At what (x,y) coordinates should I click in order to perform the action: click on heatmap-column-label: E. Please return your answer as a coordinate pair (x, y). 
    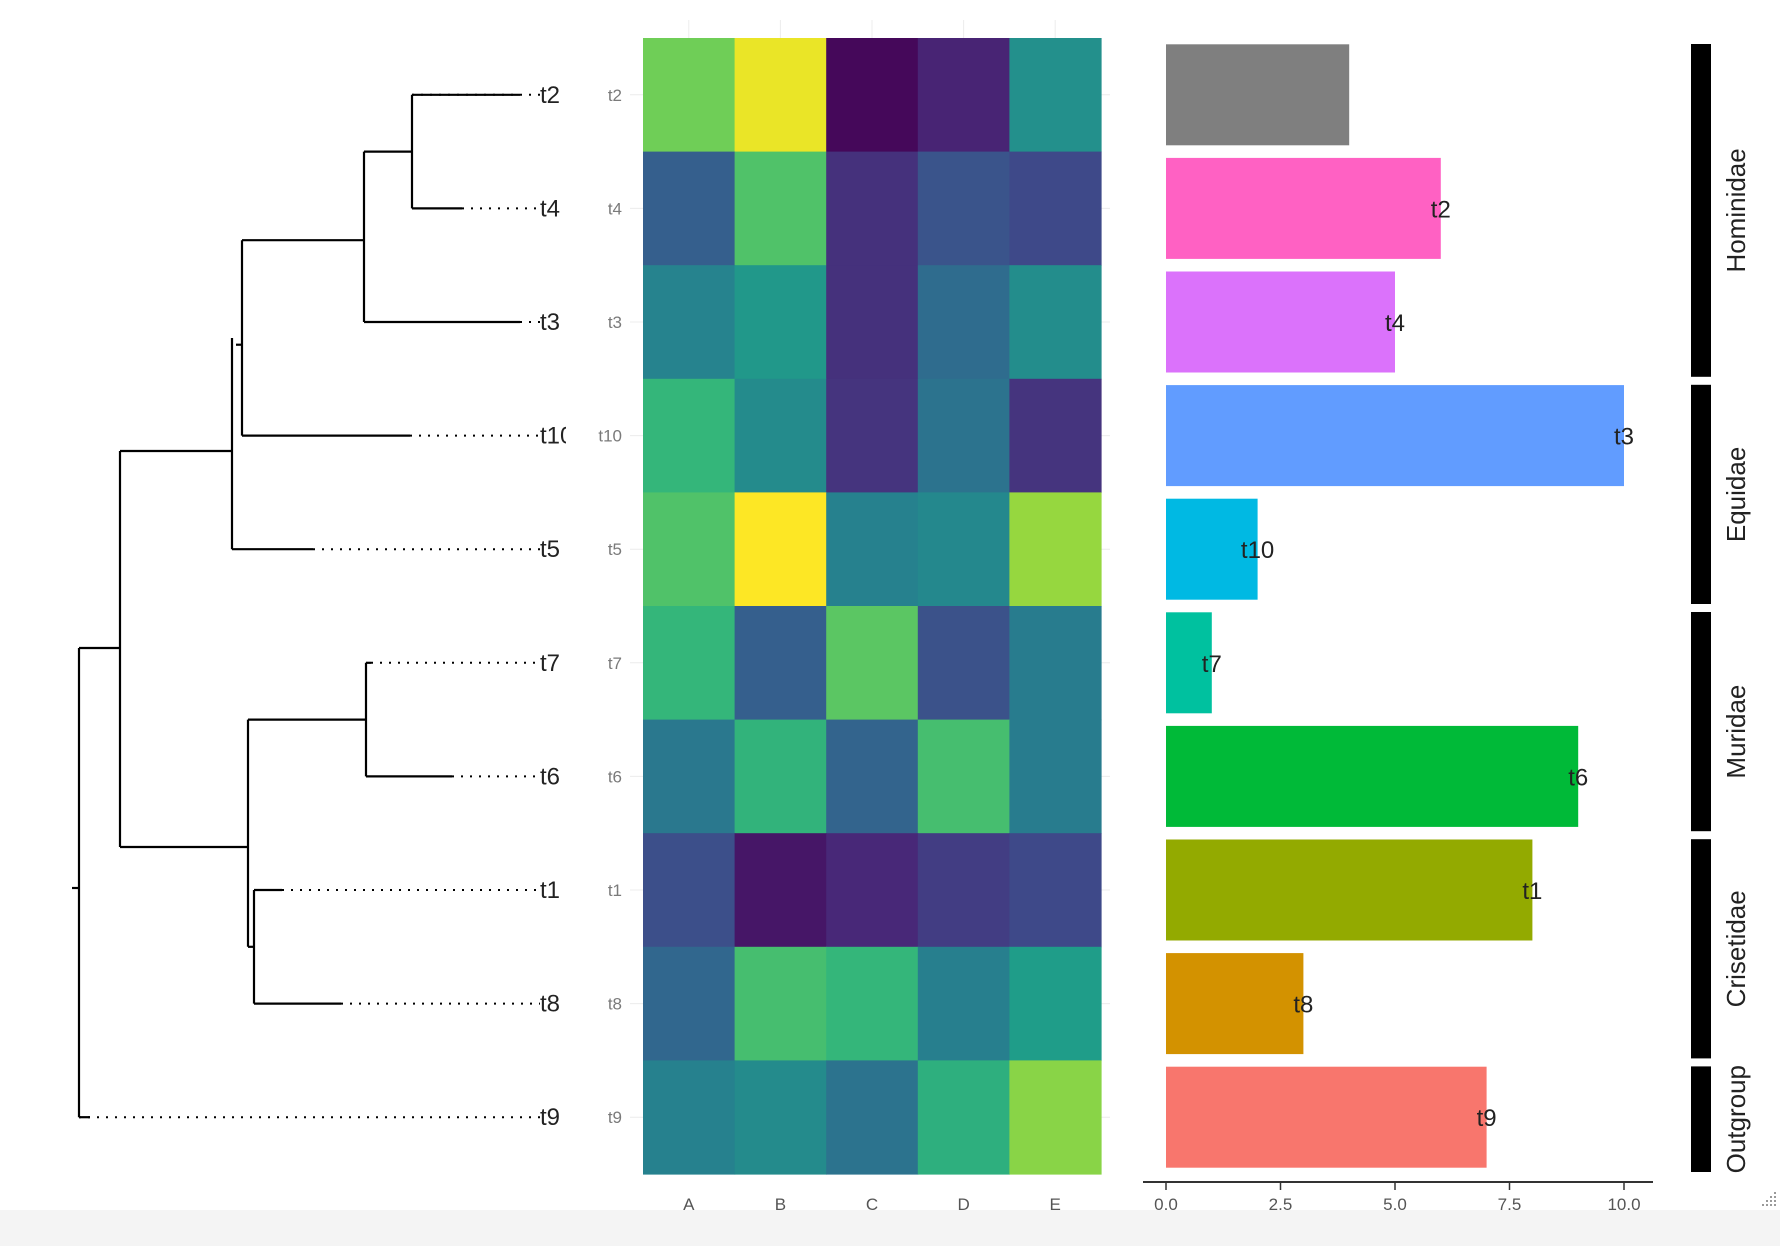
    Looking at the image, I should click on (1055, 1204).